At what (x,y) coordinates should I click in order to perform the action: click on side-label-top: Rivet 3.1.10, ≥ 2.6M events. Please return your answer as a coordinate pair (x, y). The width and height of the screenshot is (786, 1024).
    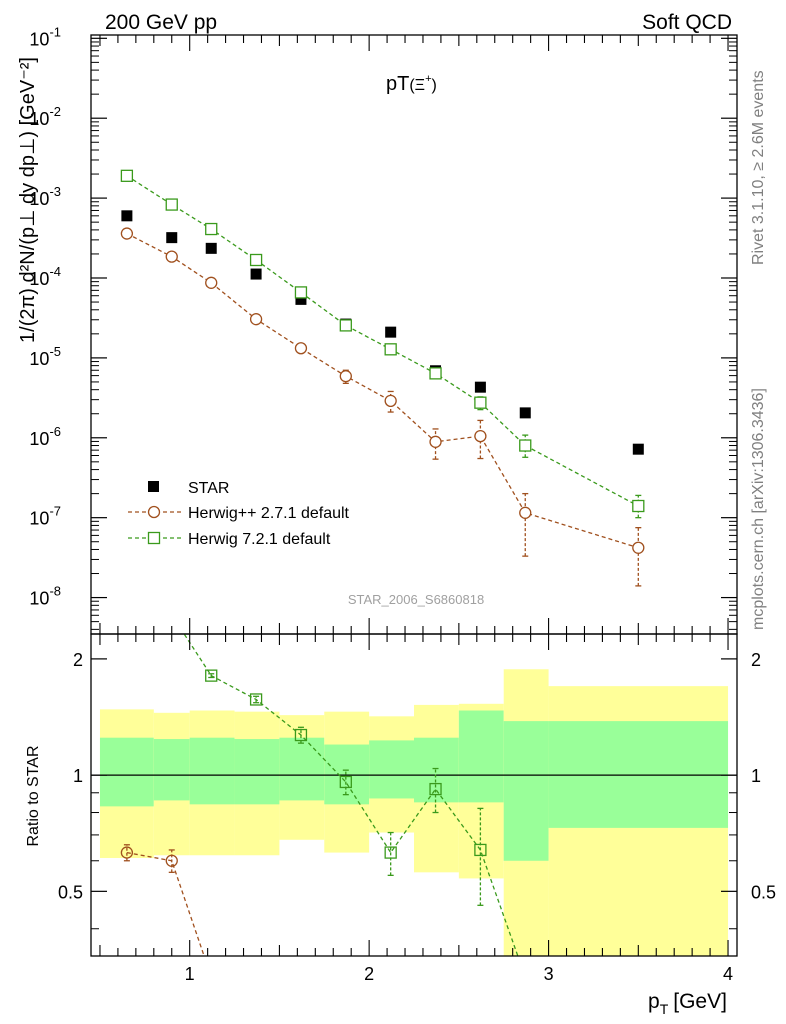
    Looking at the image, I should click on (758, 167).